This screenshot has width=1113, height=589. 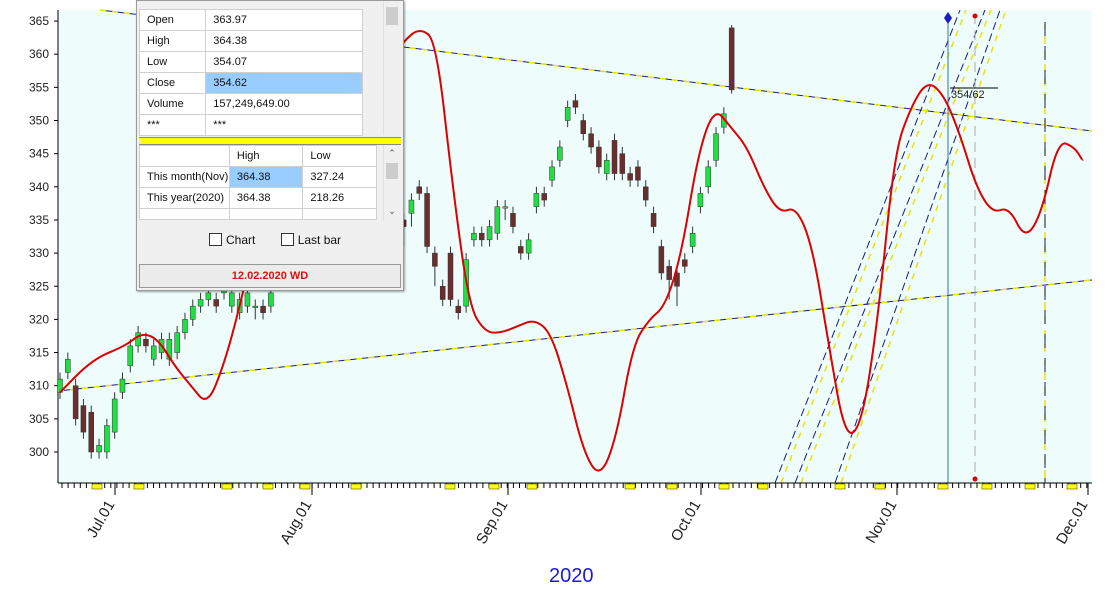 I want to click on table-row: Open 363.97, so click(x=250, y=20).